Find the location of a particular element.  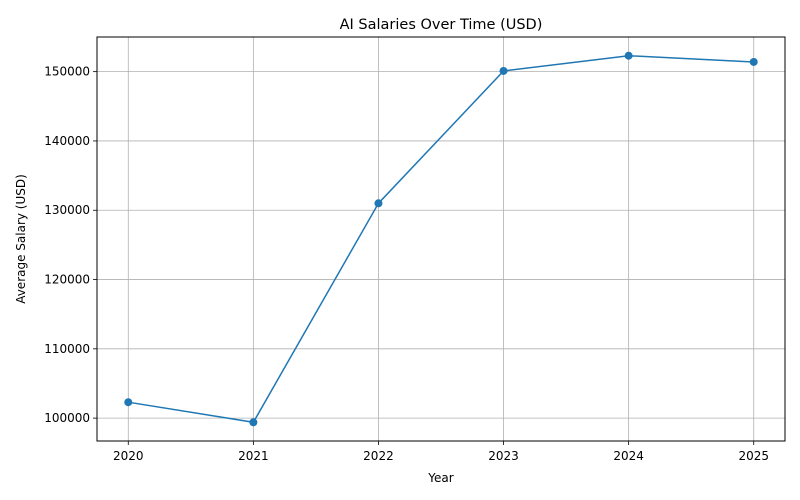

x-tick-label: 2023 is located at coordinates (503, 456).